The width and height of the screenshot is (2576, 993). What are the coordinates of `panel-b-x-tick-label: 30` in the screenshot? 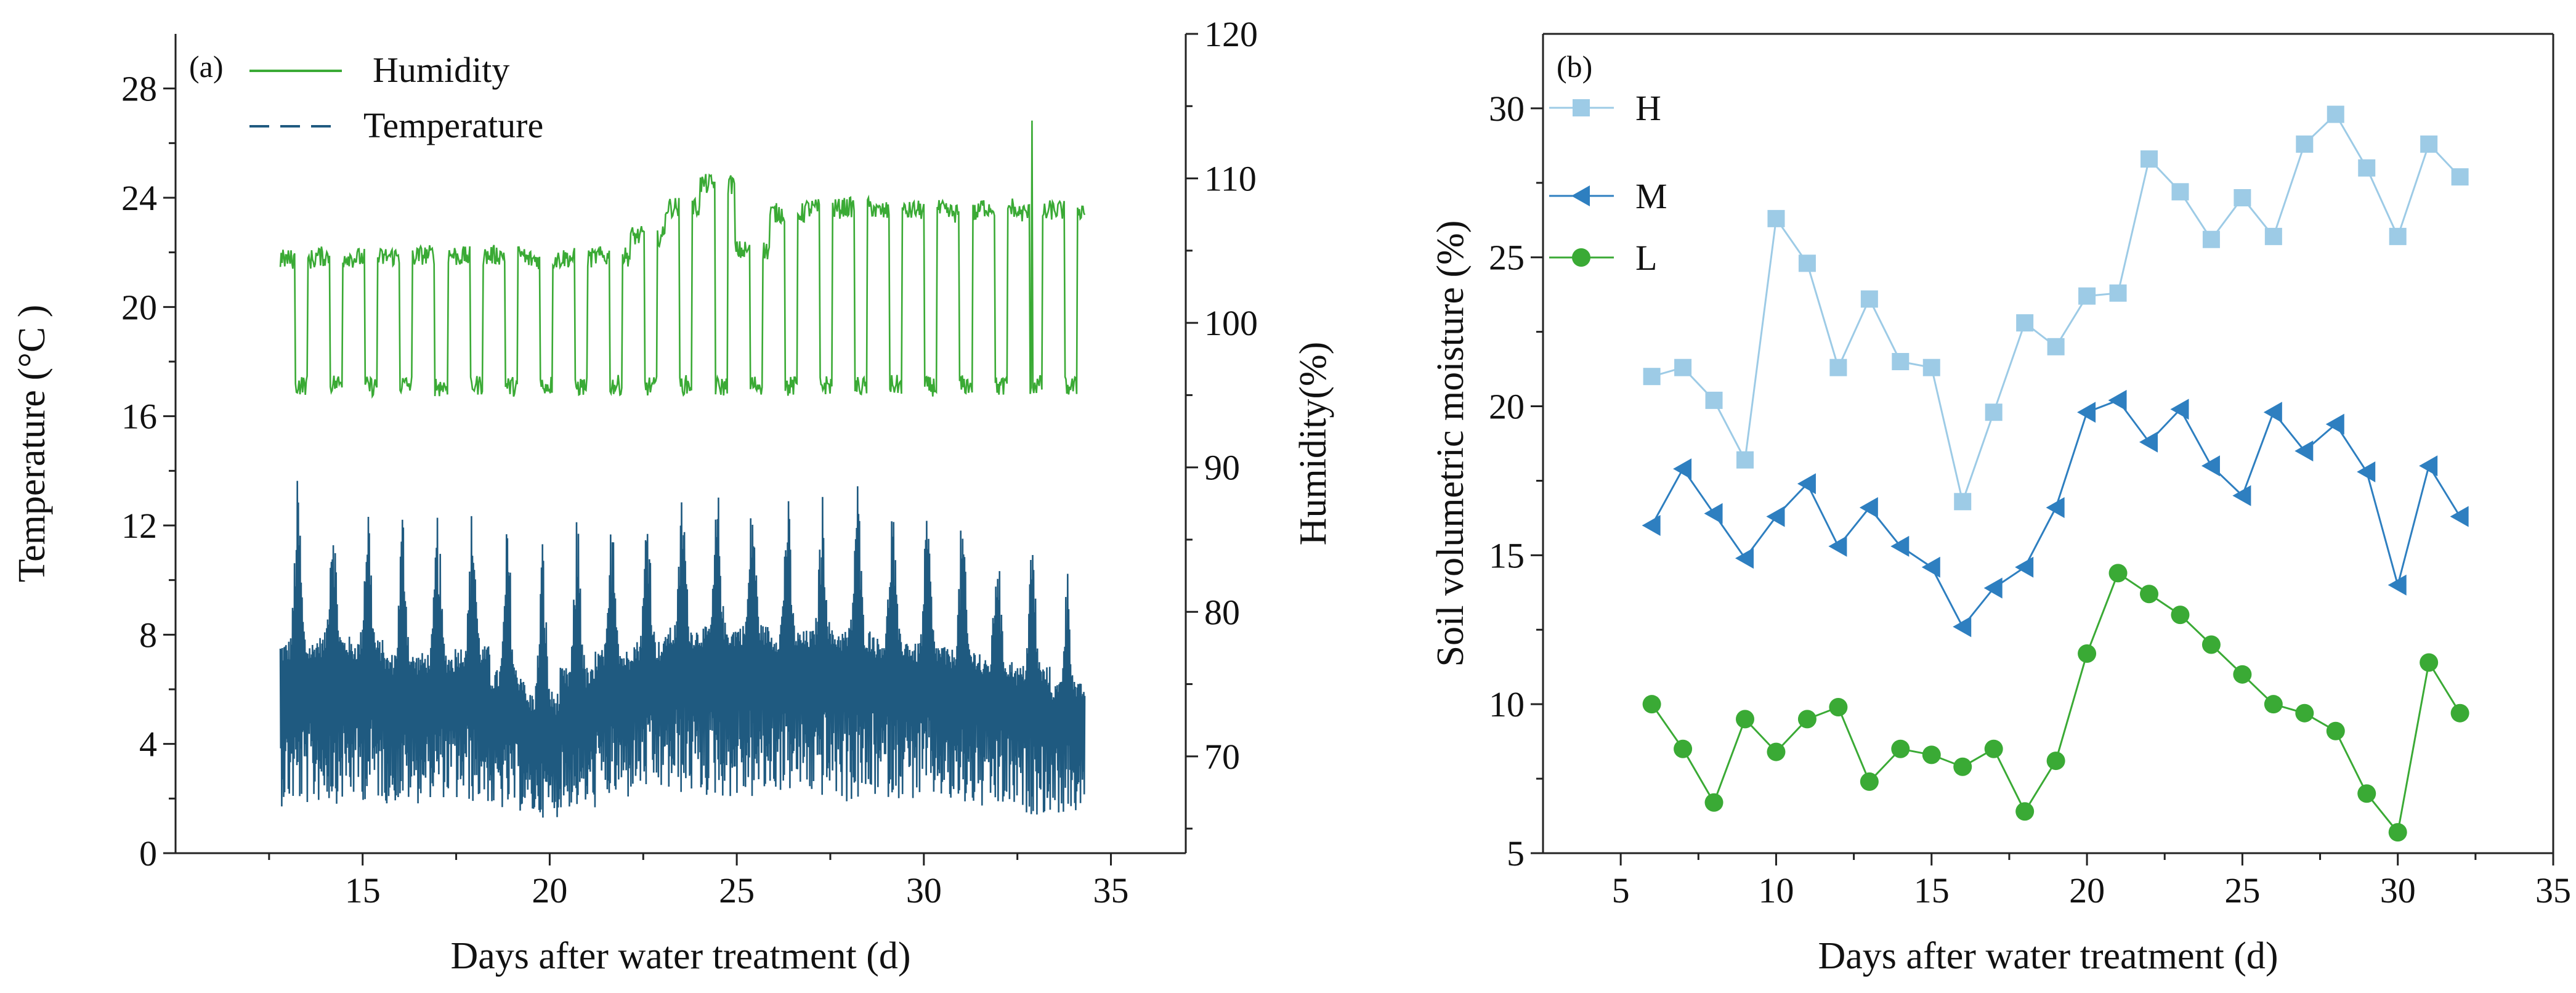 It's located at (2398, 890).